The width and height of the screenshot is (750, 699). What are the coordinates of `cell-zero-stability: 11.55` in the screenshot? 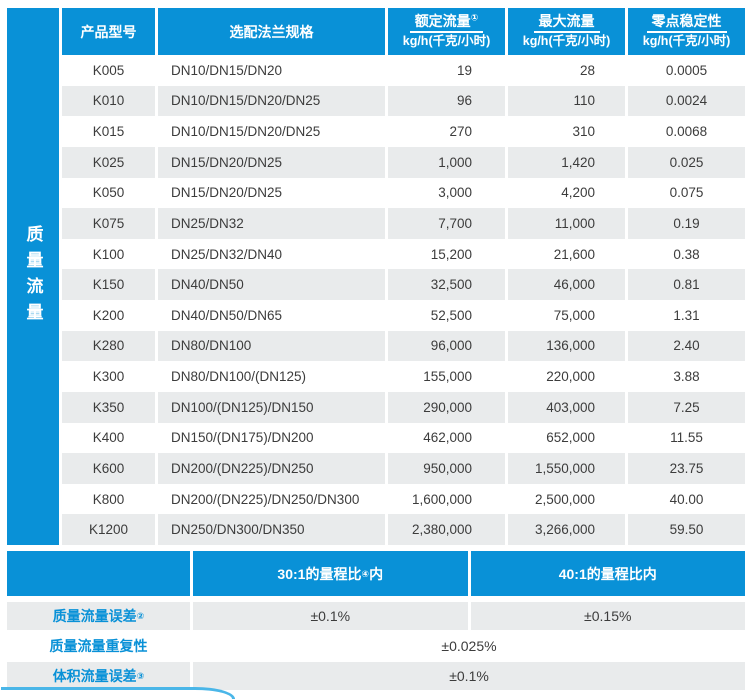 It's located at (686, 438).